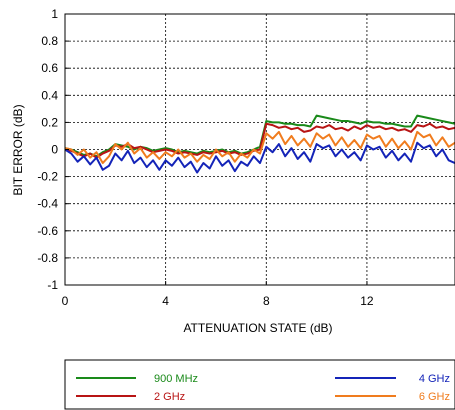 Image resolution: width=455 pixels, height=410 pixels. I want to click on legend-label: 4 GHz, so click(434, 379).